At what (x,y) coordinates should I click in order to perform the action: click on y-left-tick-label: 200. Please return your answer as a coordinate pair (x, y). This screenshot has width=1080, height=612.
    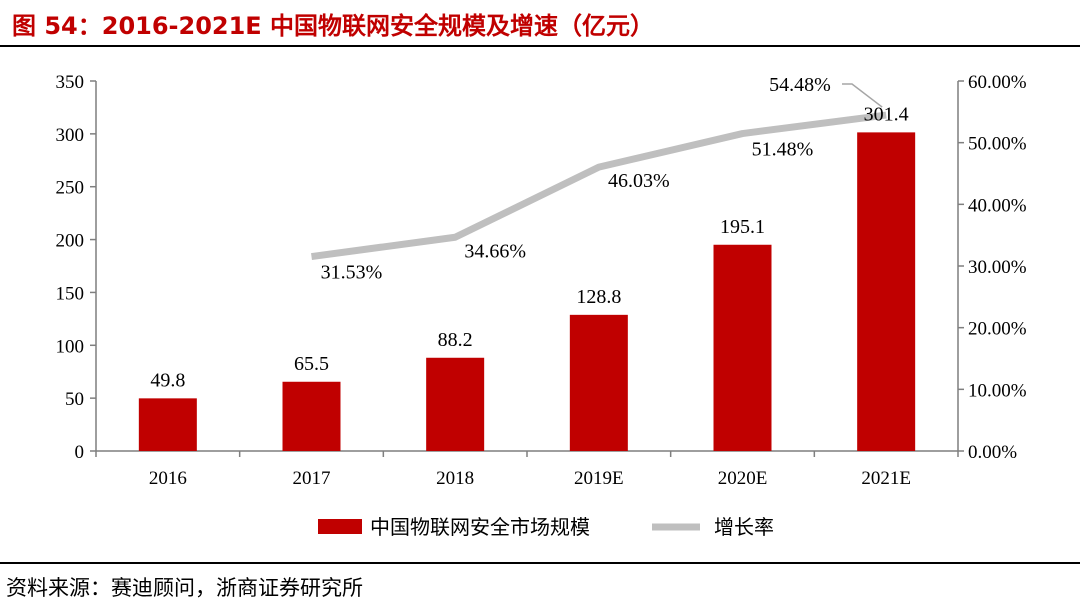
    Looking at the image, I should click on (70, 241).